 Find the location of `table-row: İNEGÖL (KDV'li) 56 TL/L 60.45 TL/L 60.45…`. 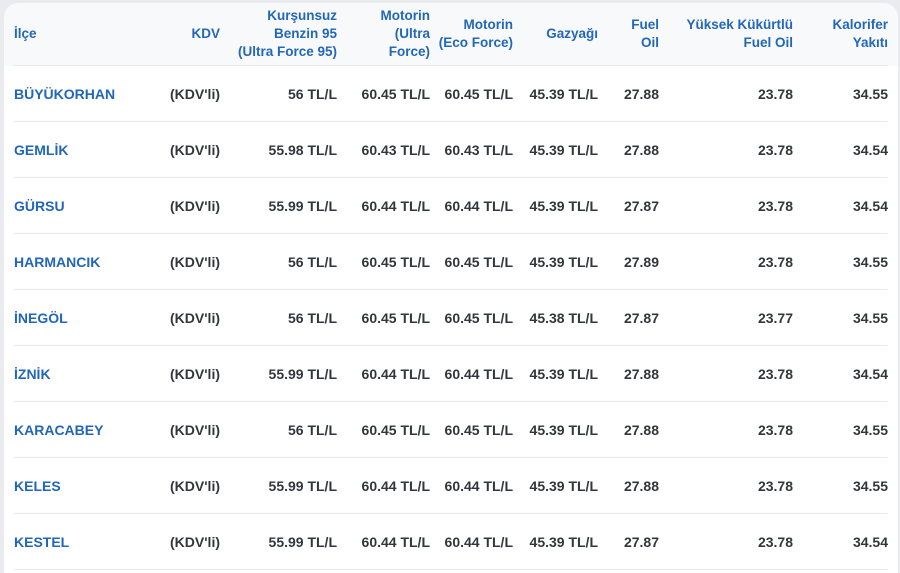

table-row: İNEGÖL (KDV'li) 56 TL/L 60.45 TL/L 60.45… is located at coordinates (451, 317).